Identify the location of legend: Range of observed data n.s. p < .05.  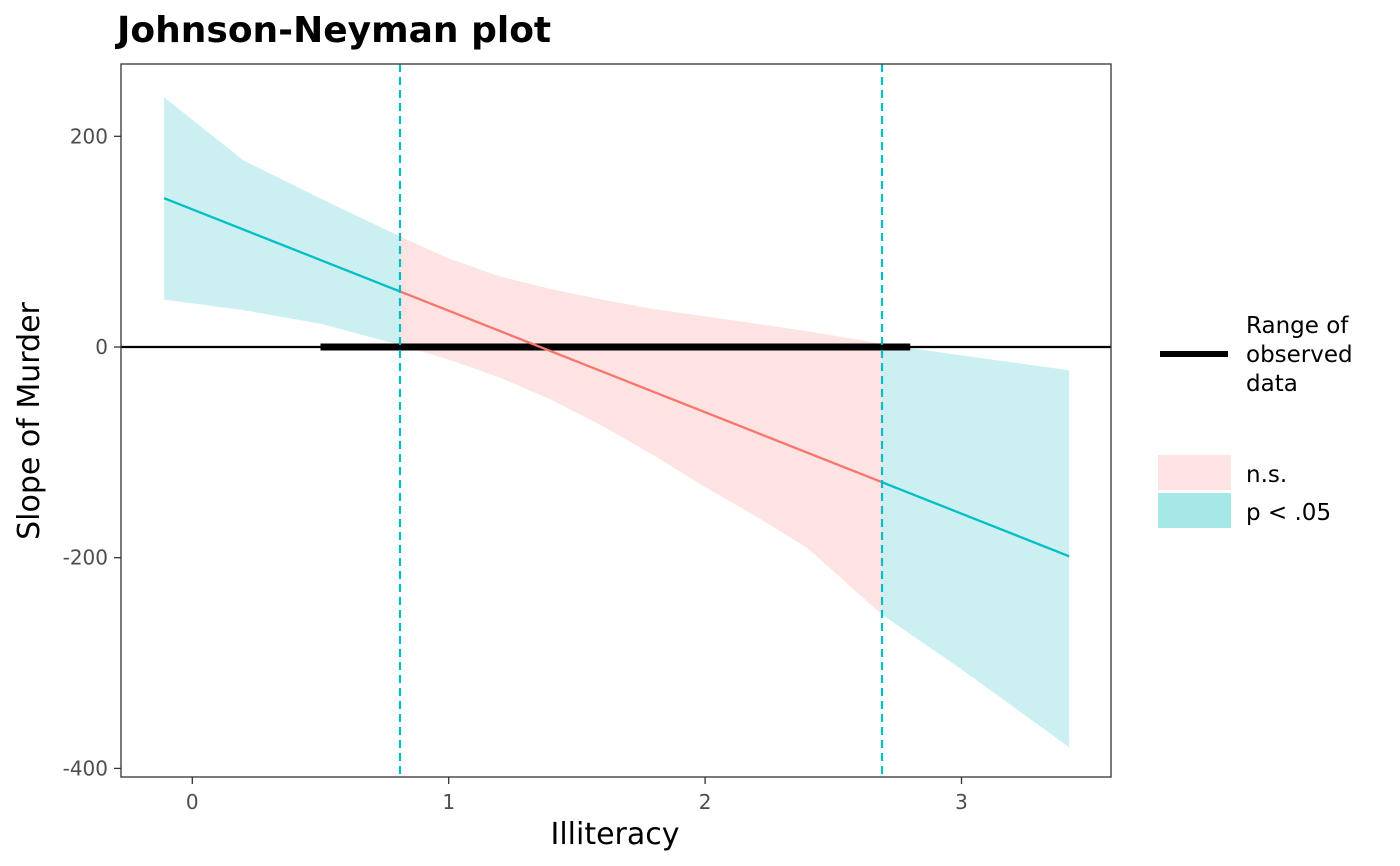
(1255, 420).